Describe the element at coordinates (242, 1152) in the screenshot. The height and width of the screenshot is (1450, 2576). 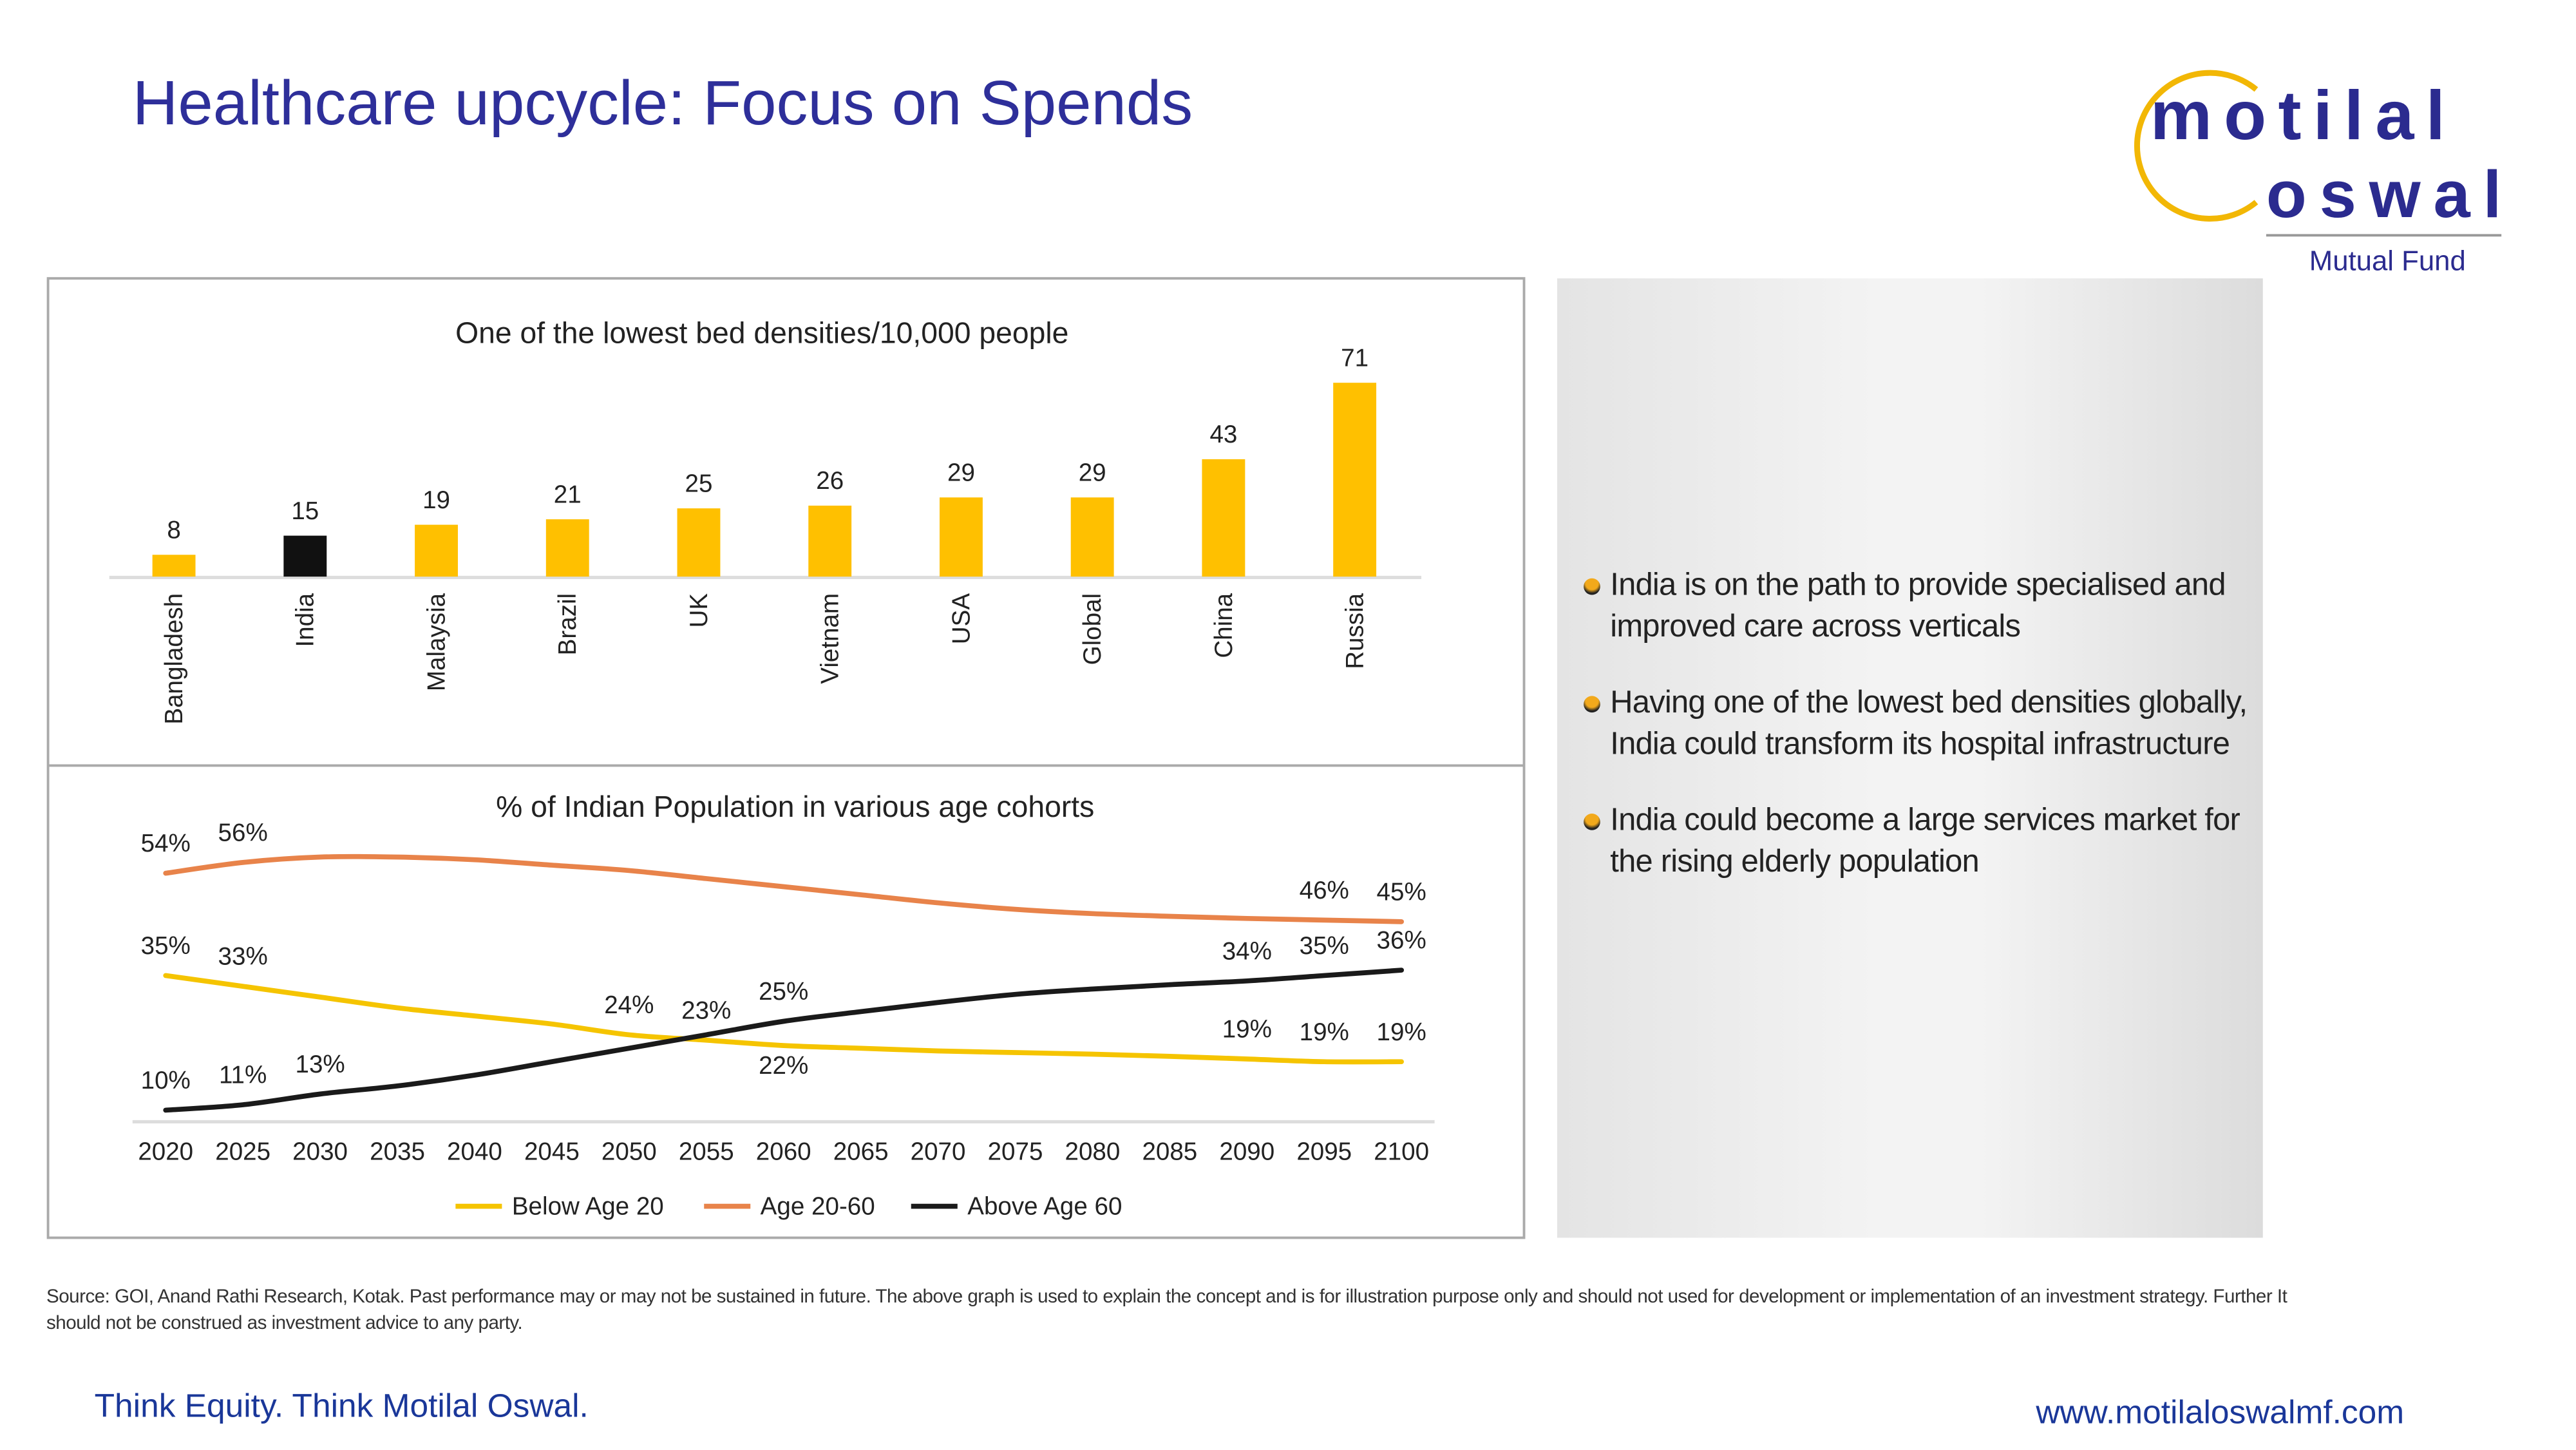
I see `x-tick-label: 2025` at that location.